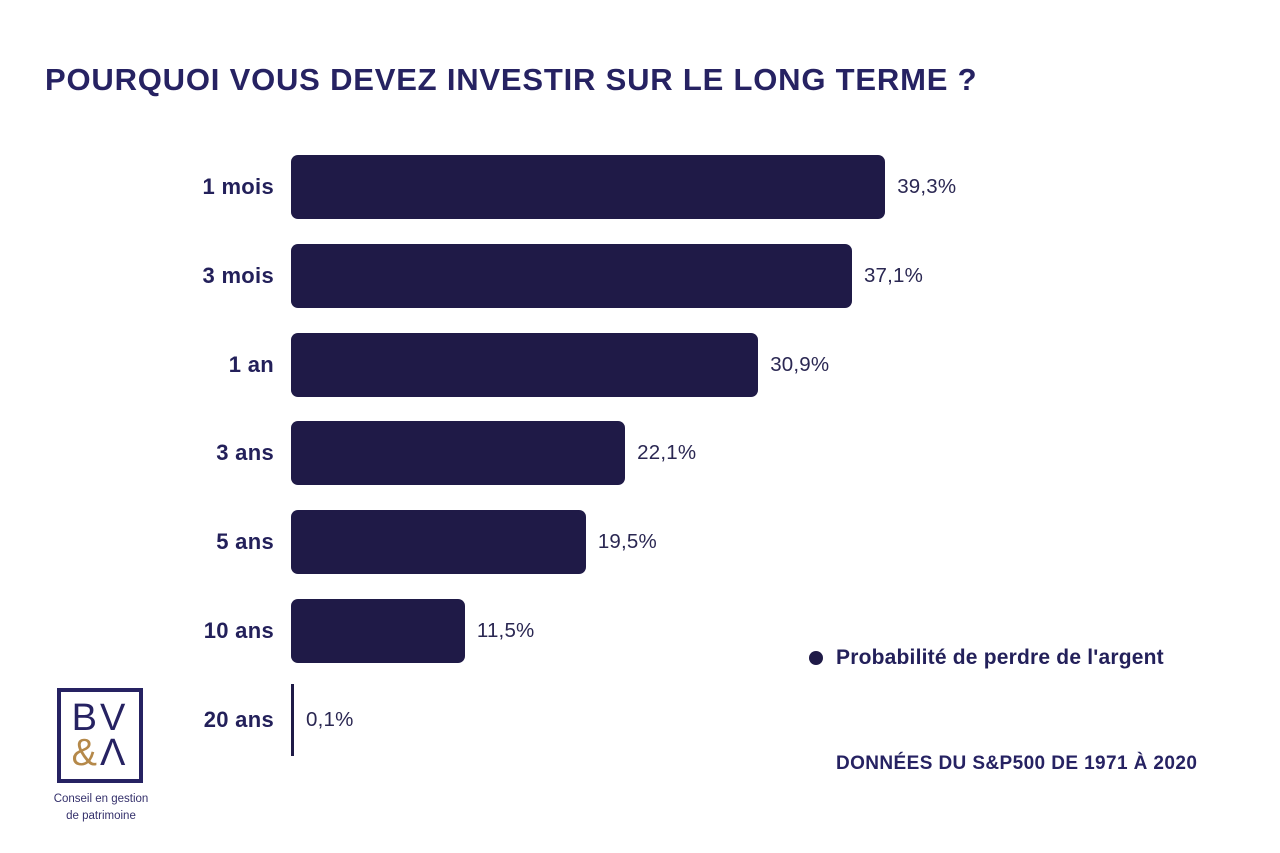 This screenshot has width=1280, height=853. Describe the element at coordinates (1000, 657) in the screenshot. I see `legend-label: Probabilité de perdre de l'argent` at that location.